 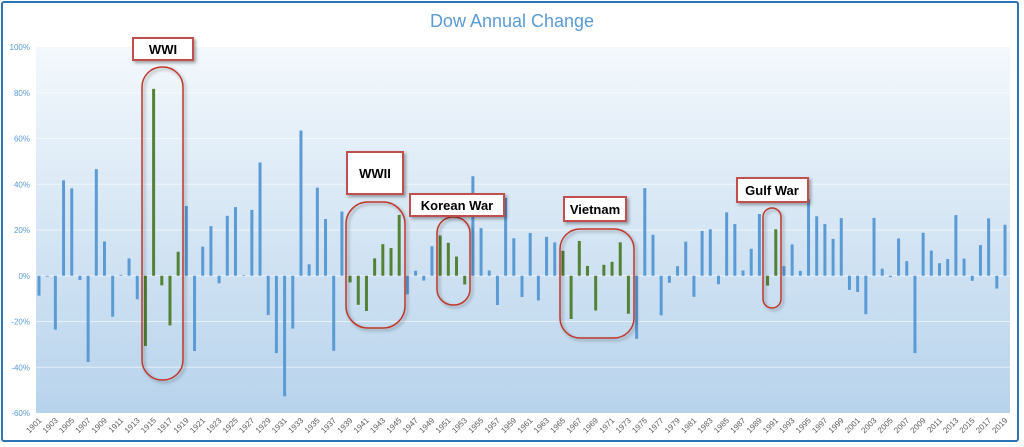 I want to click on bar-1934, so click(x=309, y=270).